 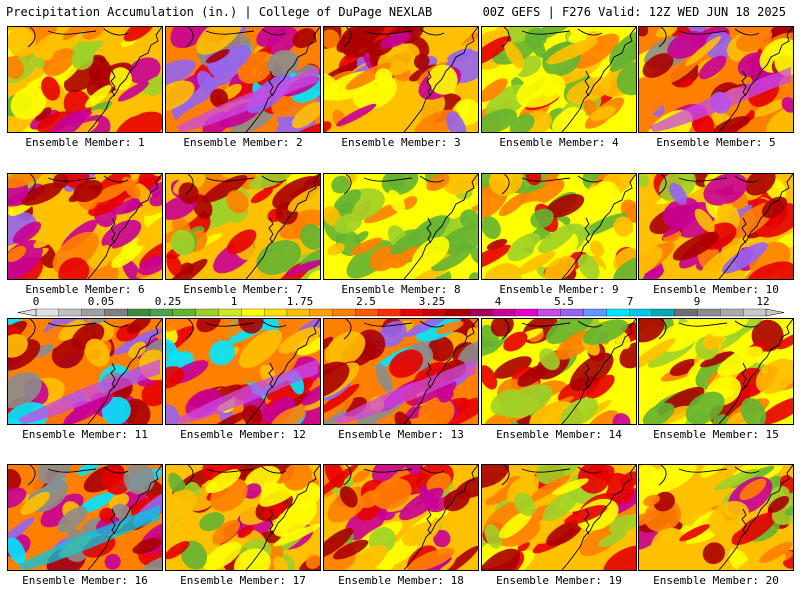 I want to click on colorbar-tick-label: 2.5, so click(x=366, y=301).